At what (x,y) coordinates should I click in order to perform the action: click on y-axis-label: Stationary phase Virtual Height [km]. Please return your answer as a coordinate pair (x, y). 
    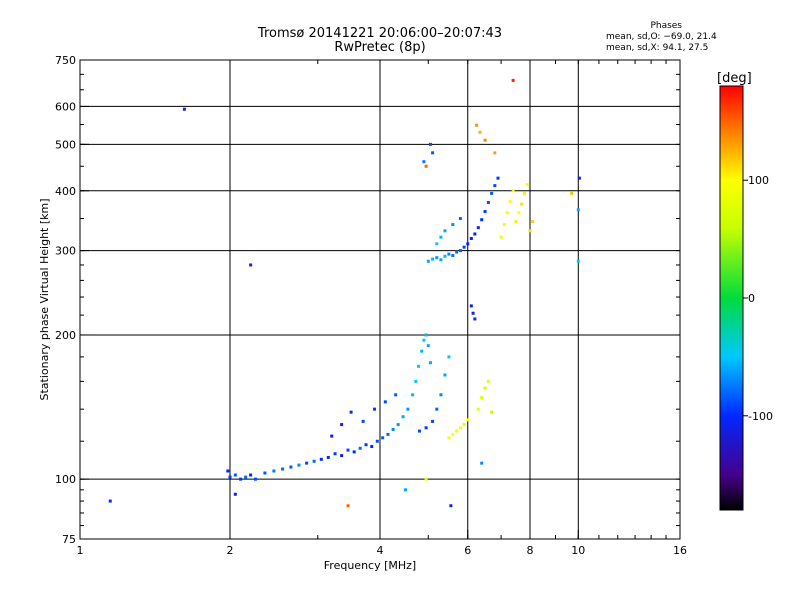
    Looking at the image, I should click on (44, 299).